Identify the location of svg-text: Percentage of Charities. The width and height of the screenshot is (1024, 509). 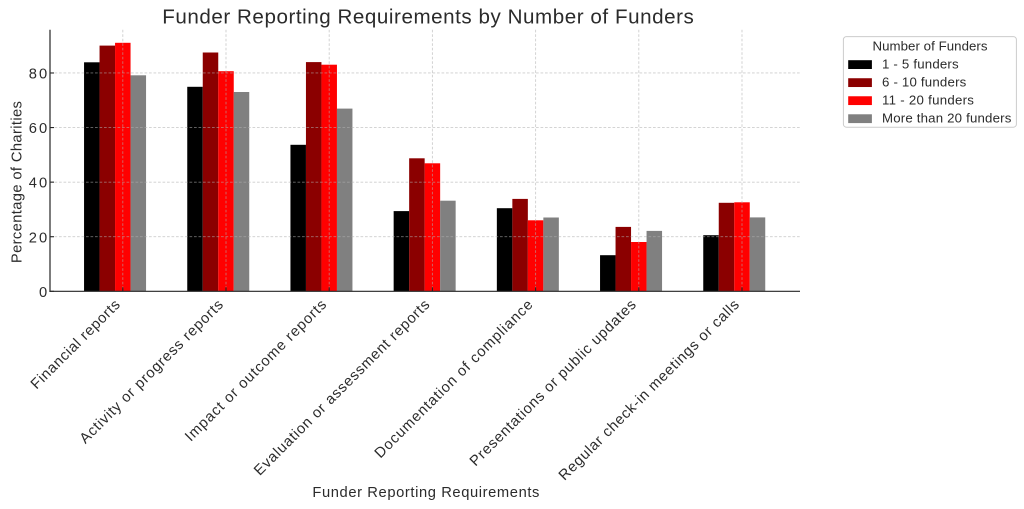
(17, 182).